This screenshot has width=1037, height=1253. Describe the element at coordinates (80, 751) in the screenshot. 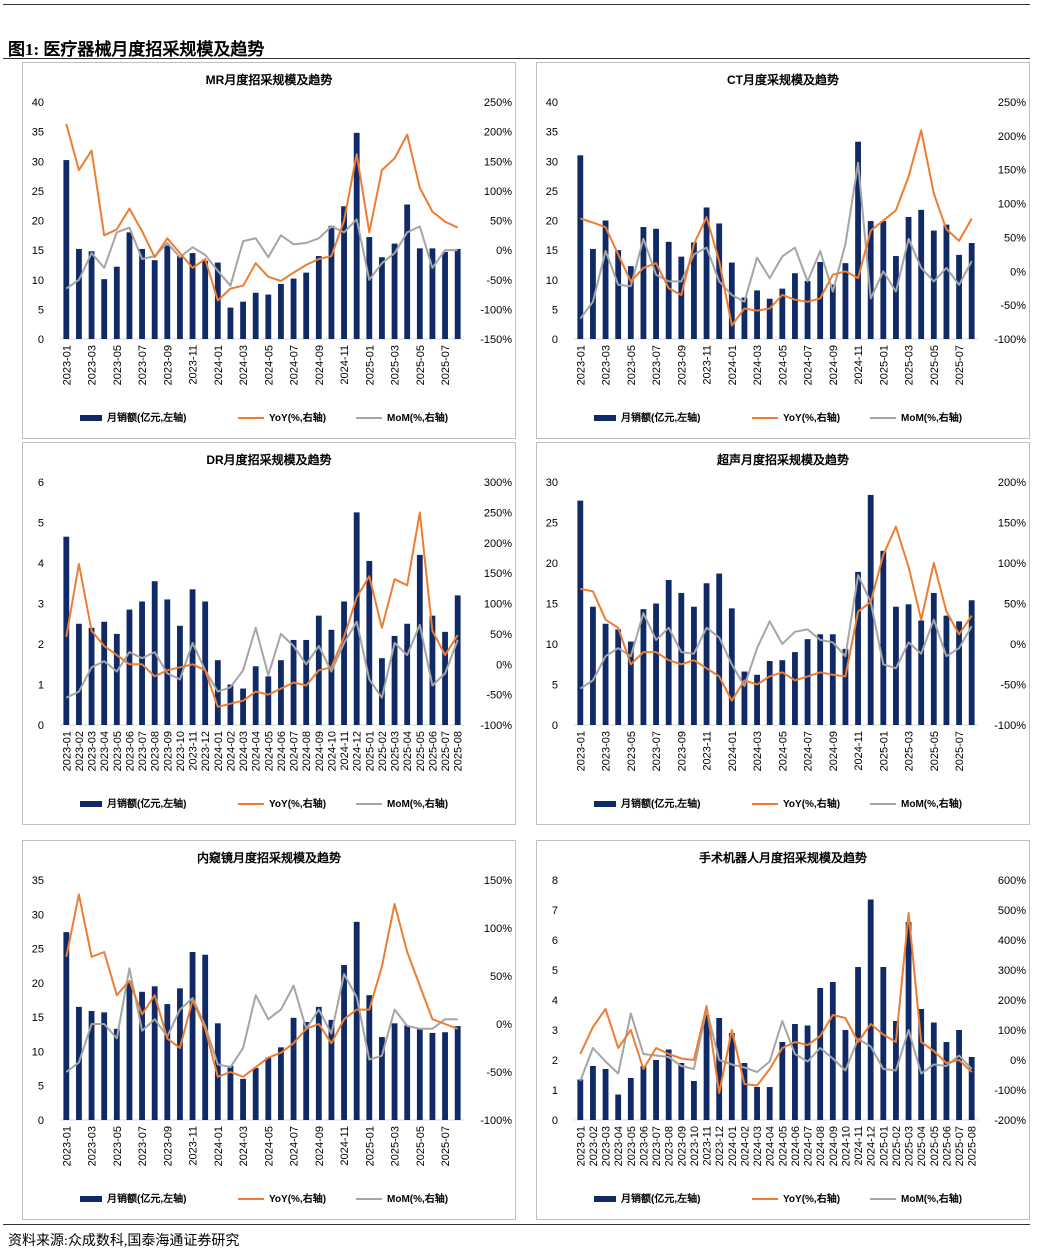

I see `x-tick-label: 2023-02` at that location.